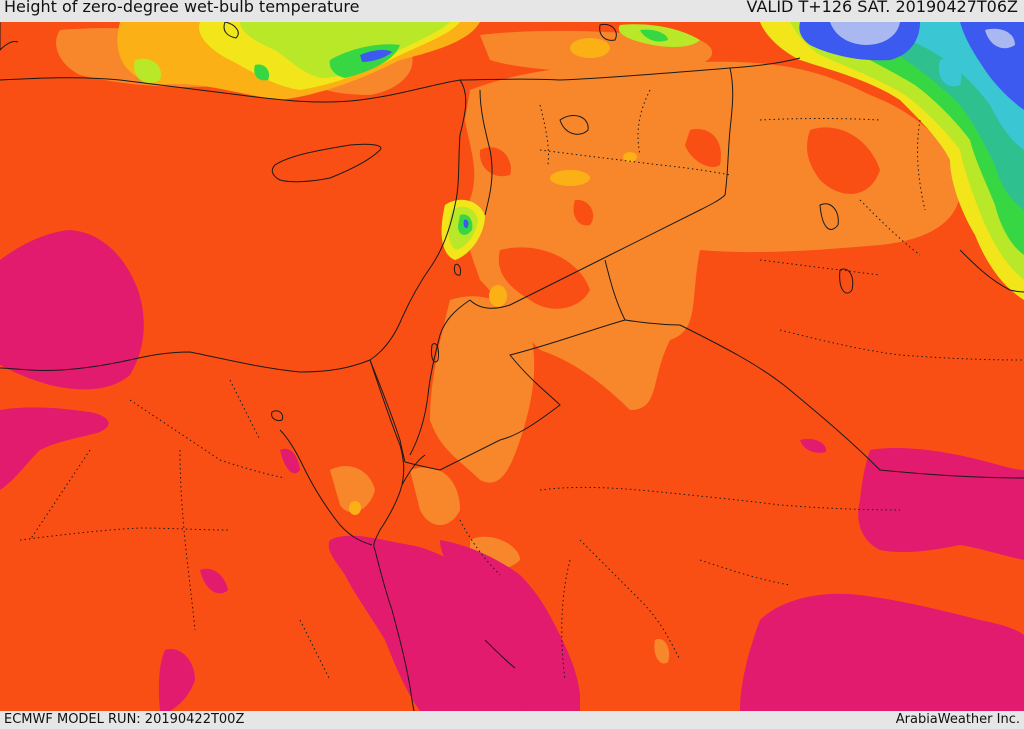 Image resolution: width=1024 pixels, height=729 pixels. Describe the element at coordinates (957, 719) in the screenshot. I see `credit: ArabiaWeather Inc.` at that location.